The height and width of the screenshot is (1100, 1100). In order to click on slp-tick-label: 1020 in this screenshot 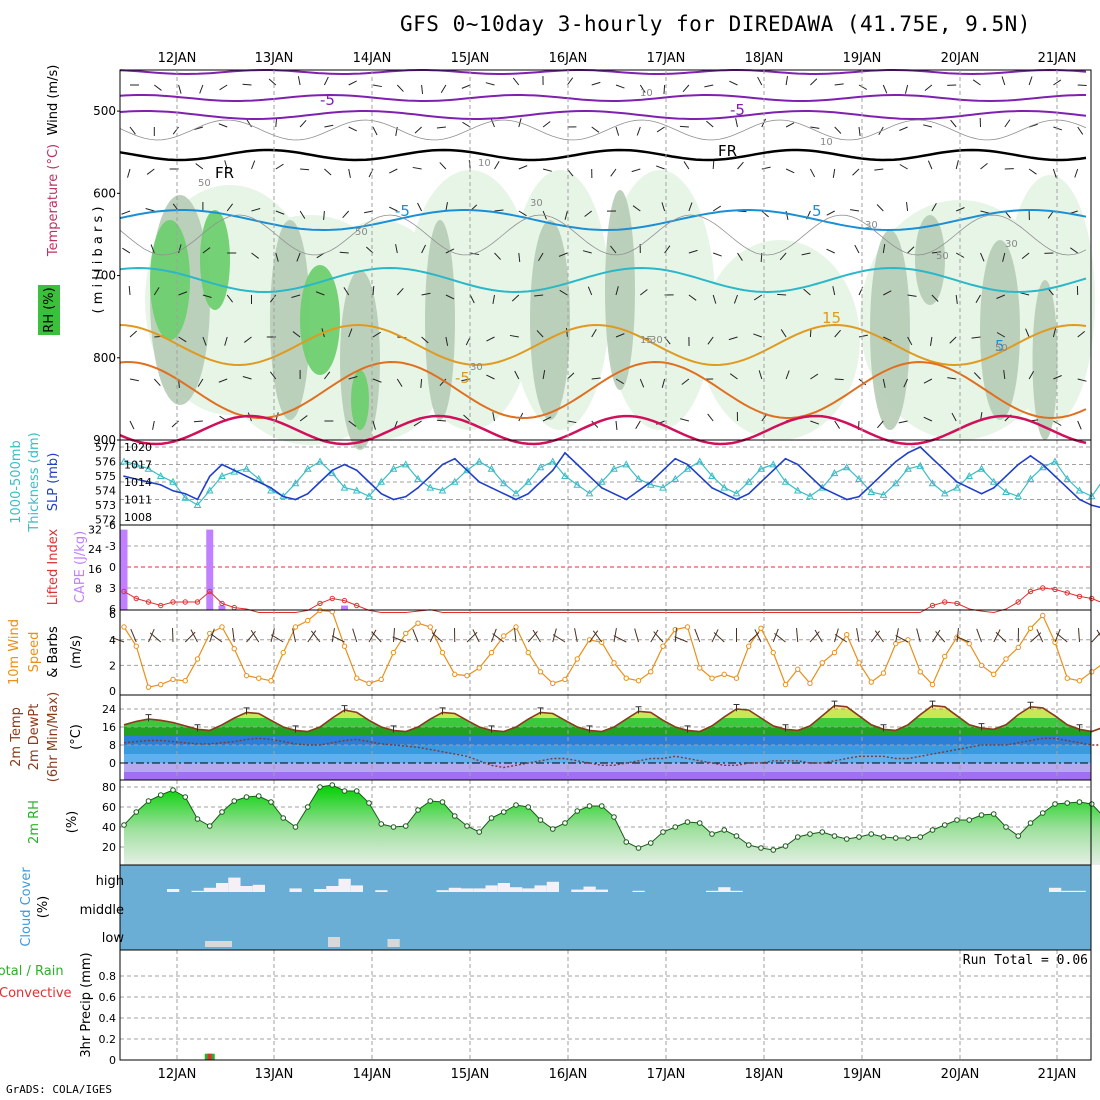, I will do `click(138, 447)`.